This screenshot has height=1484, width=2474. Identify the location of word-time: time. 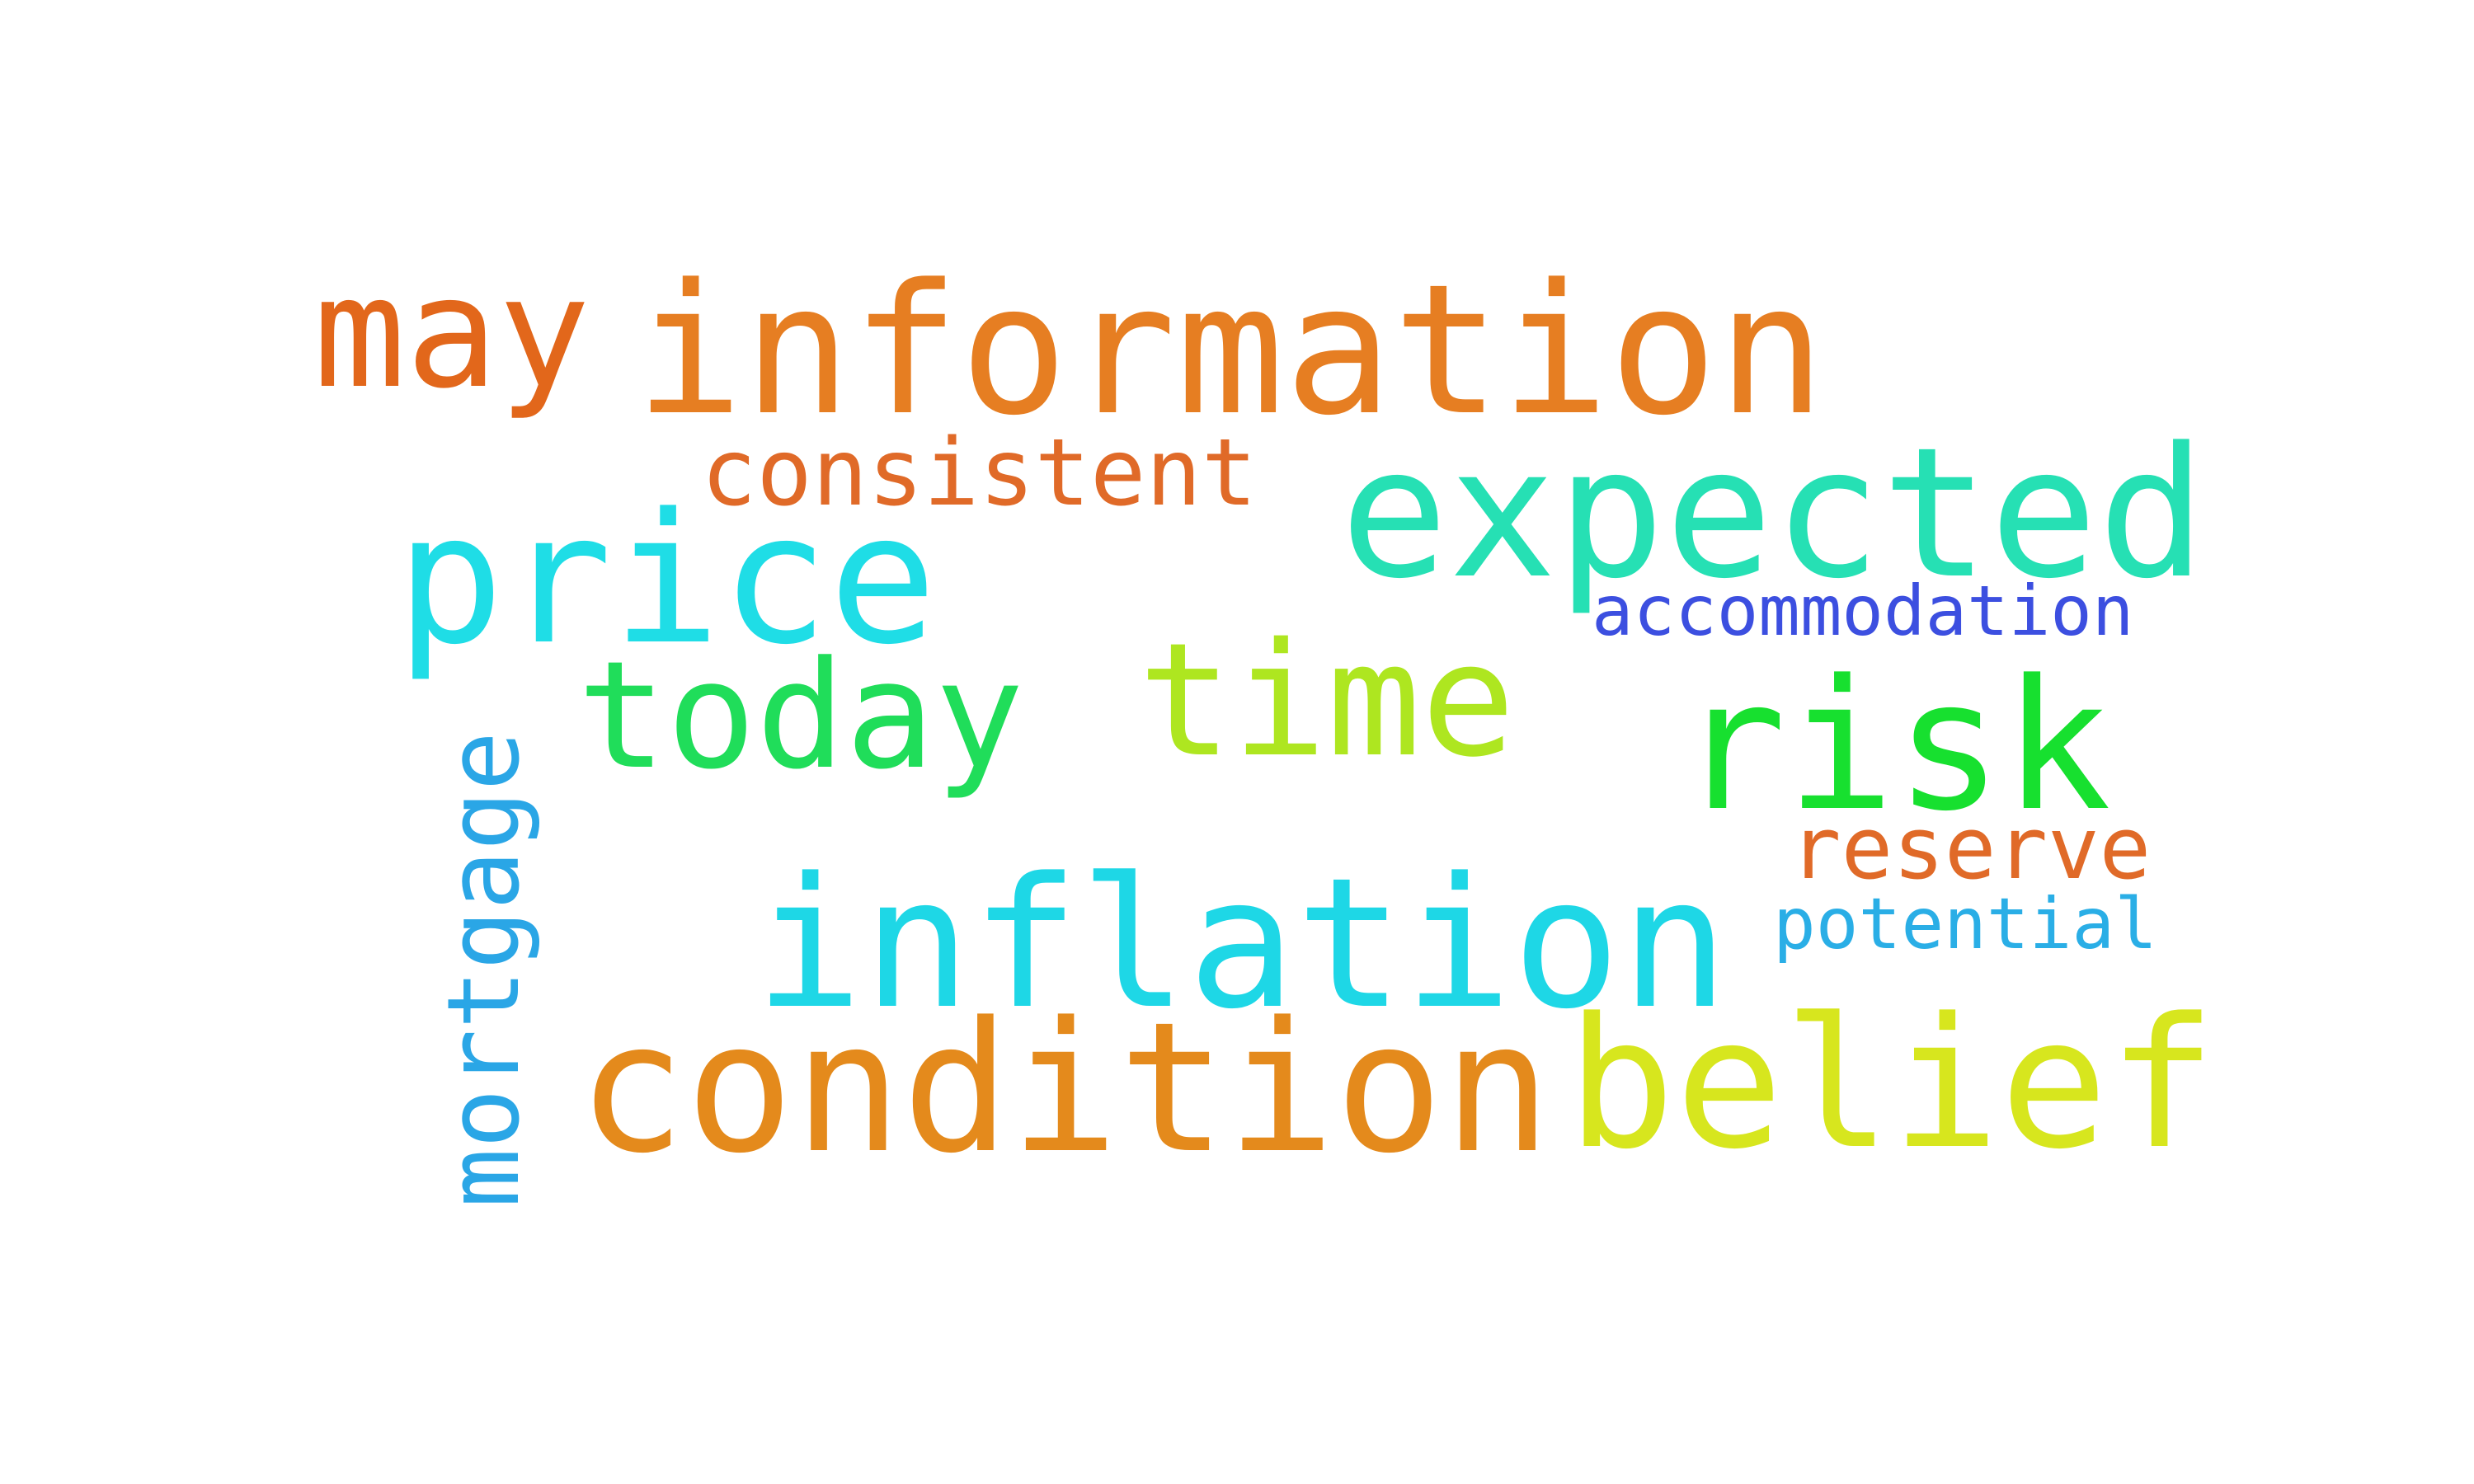
(1327, 700).